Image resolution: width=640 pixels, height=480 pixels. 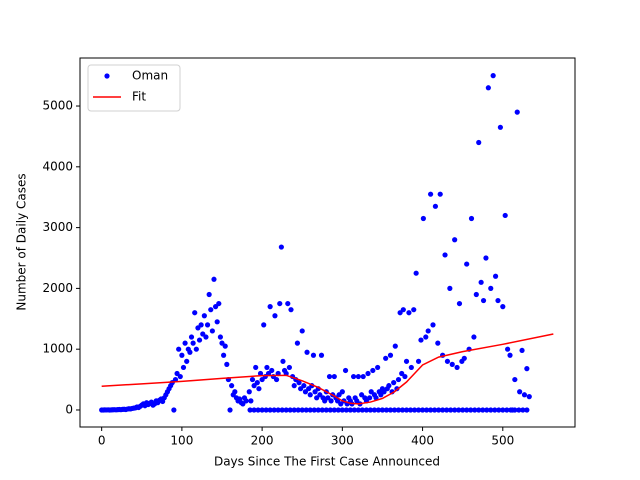 What do you see at coordinates (134, 88) in the screenshot?
I see `legend-box` at bounding box center [134, 88].